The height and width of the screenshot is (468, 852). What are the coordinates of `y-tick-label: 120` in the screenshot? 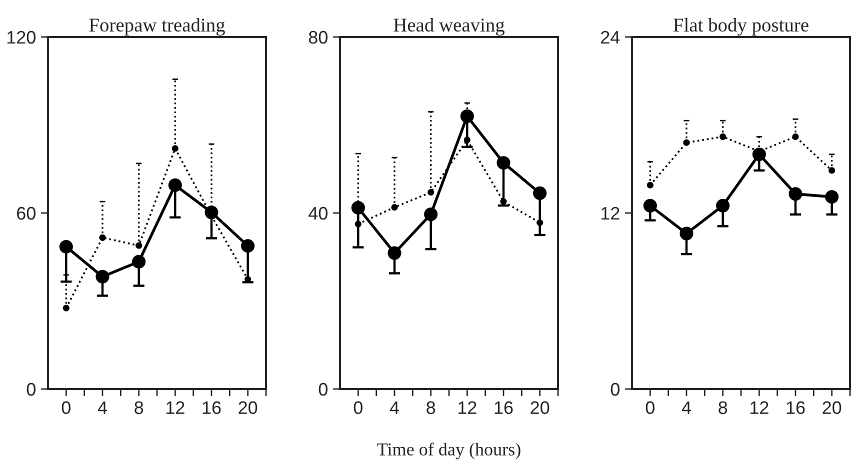 It's located at (21, 37).